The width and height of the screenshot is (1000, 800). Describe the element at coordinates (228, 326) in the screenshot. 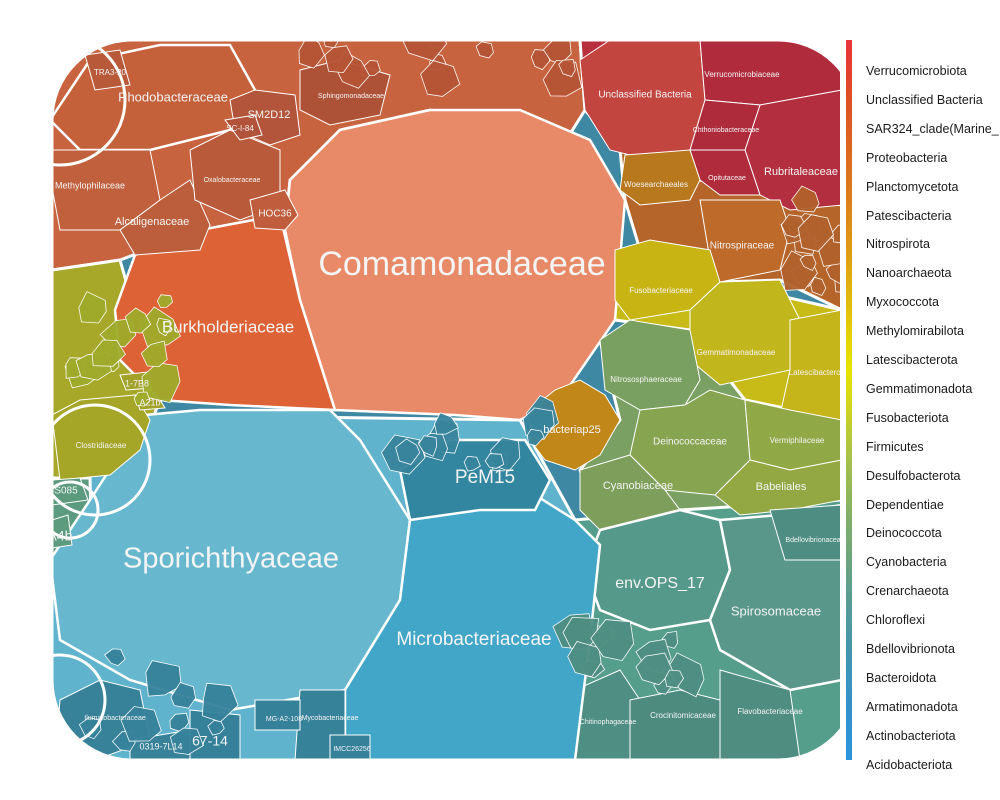

I see `cell-label-burkholderiaceae: Burkholderiaceae` at that location.